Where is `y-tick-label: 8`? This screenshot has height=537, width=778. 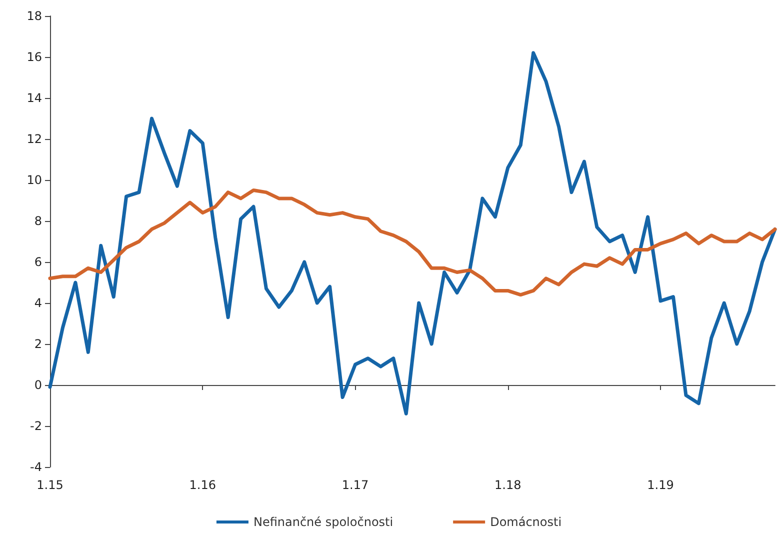
y-tick-label: 8 is located at coordinates (38, 221).